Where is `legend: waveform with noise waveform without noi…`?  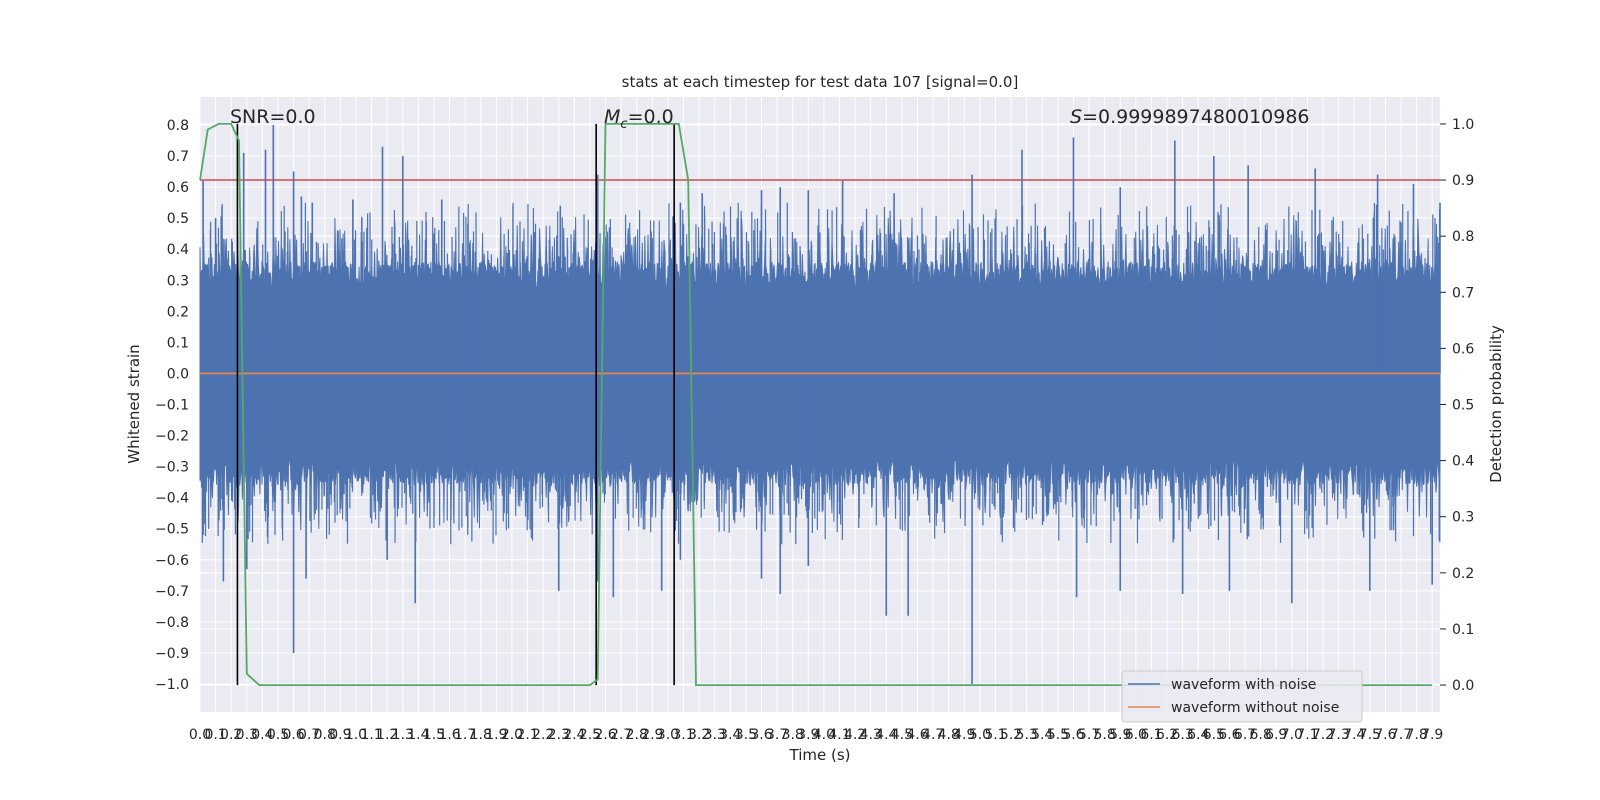
legend: waveform with noise waveform without noi… is located at coordinates (1242, 696).